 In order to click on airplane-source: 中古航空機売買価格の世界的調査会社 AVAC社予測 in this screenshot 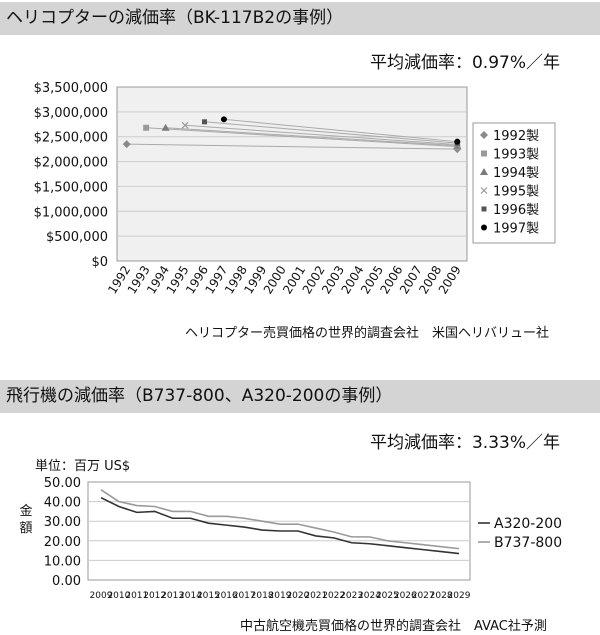, I will do `click(393, 626)`.